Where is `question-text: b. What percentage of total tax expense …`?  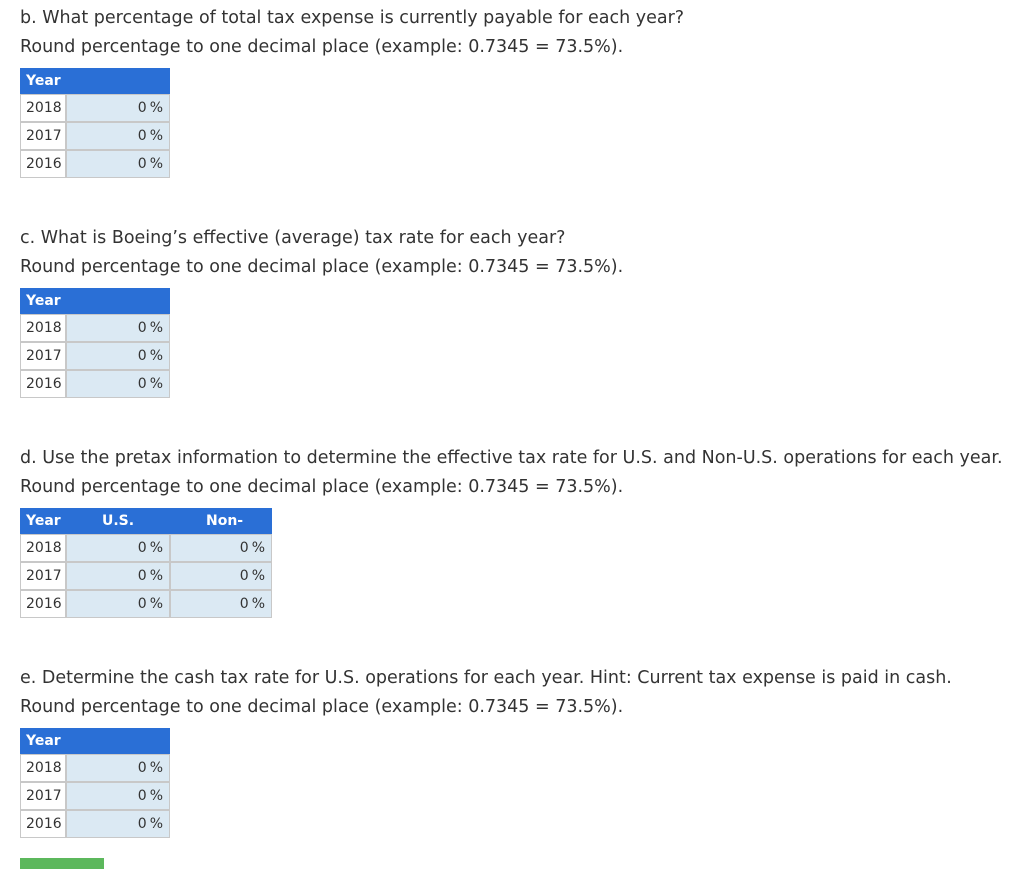
question-text: b. What percentage of total tax expense … is located at coordinates (352, 18).